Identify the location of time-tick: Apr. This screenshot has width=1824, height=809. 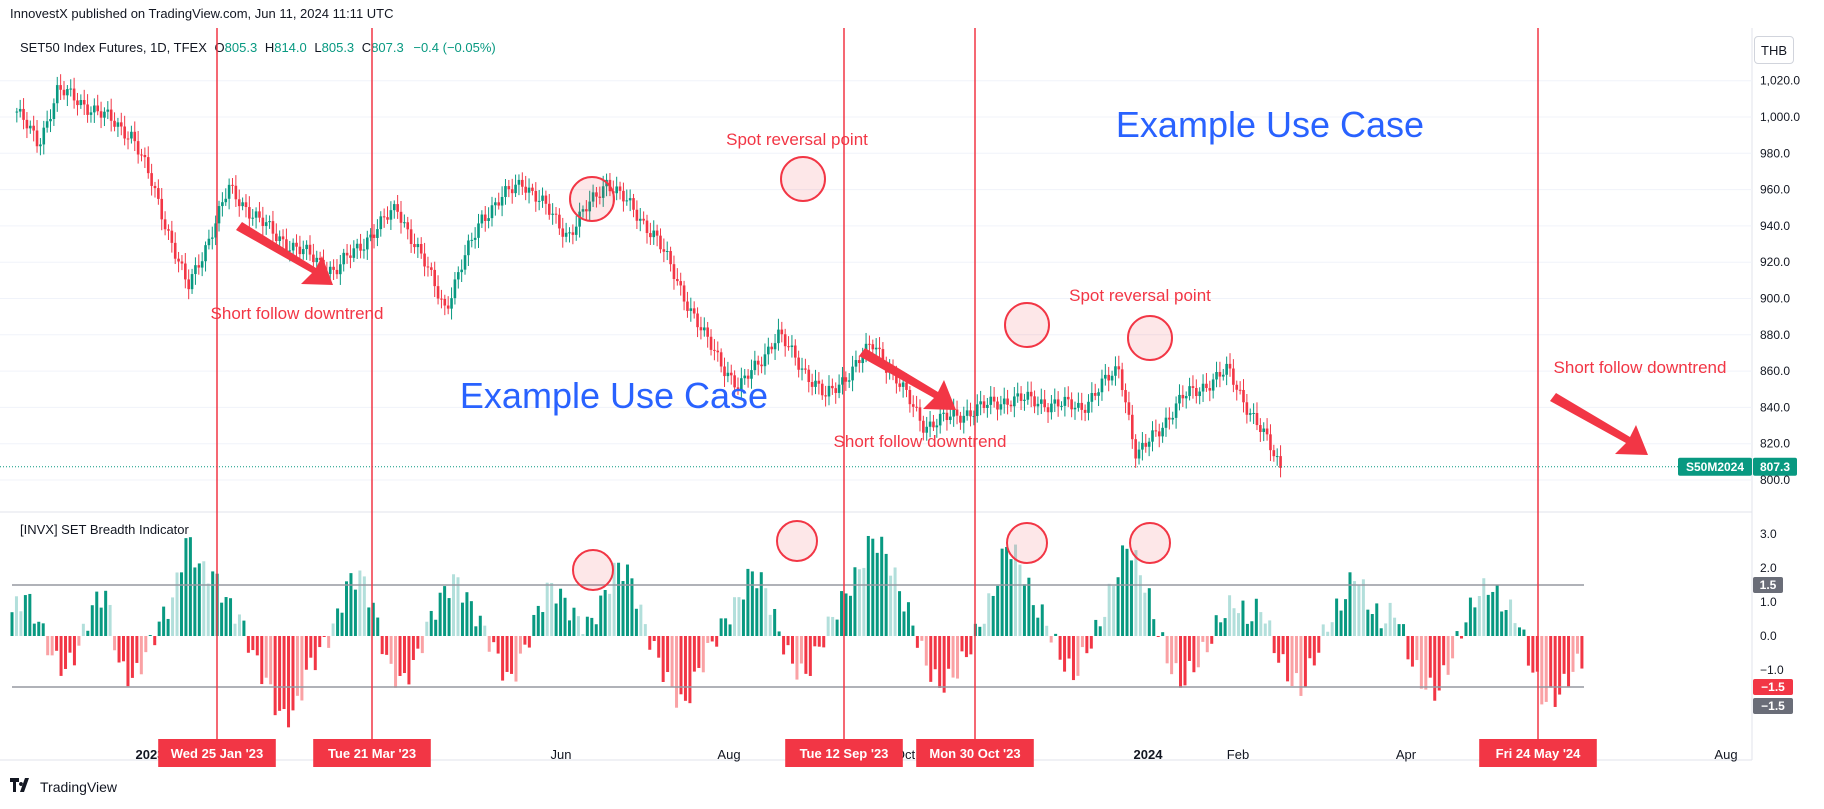
(1406, 754).